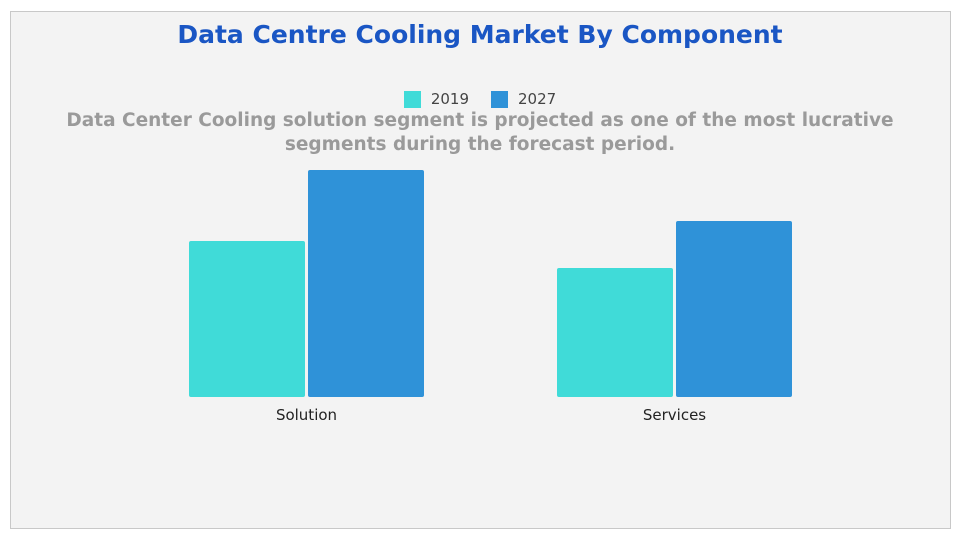 The width and height of the screenshot is (960, 540). What do you see at coordinates (412, 99) in the screenshot?
I see `legend-swatch-2019` at bounding box center [412, 99].